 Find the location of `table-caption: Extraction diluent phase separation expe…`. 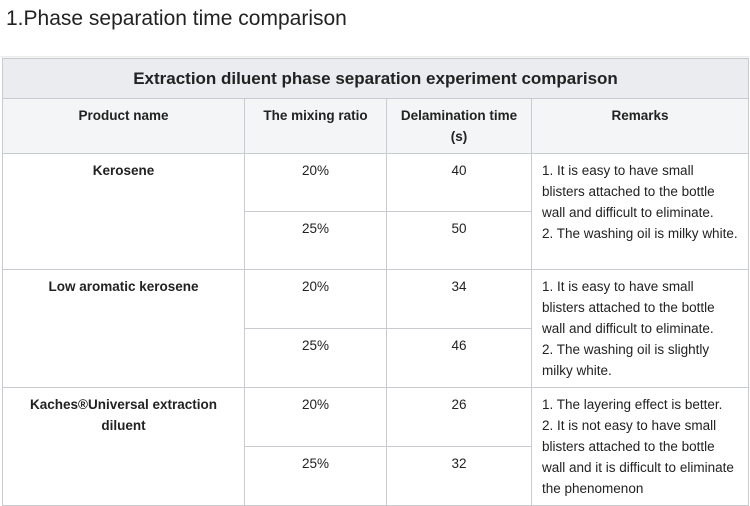

table-caption: Extraction diluent phase separation expe… is located at coordinates (375, 78).